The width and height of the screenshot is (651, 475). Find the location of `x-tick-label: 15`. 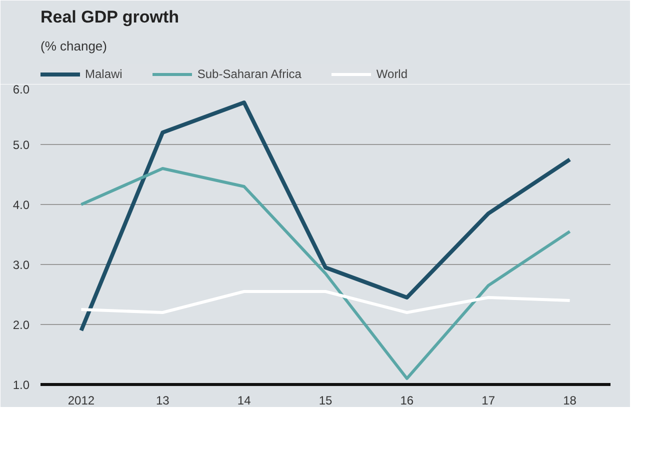

x-tick-label: 15 is located at coordinates (325, 401).